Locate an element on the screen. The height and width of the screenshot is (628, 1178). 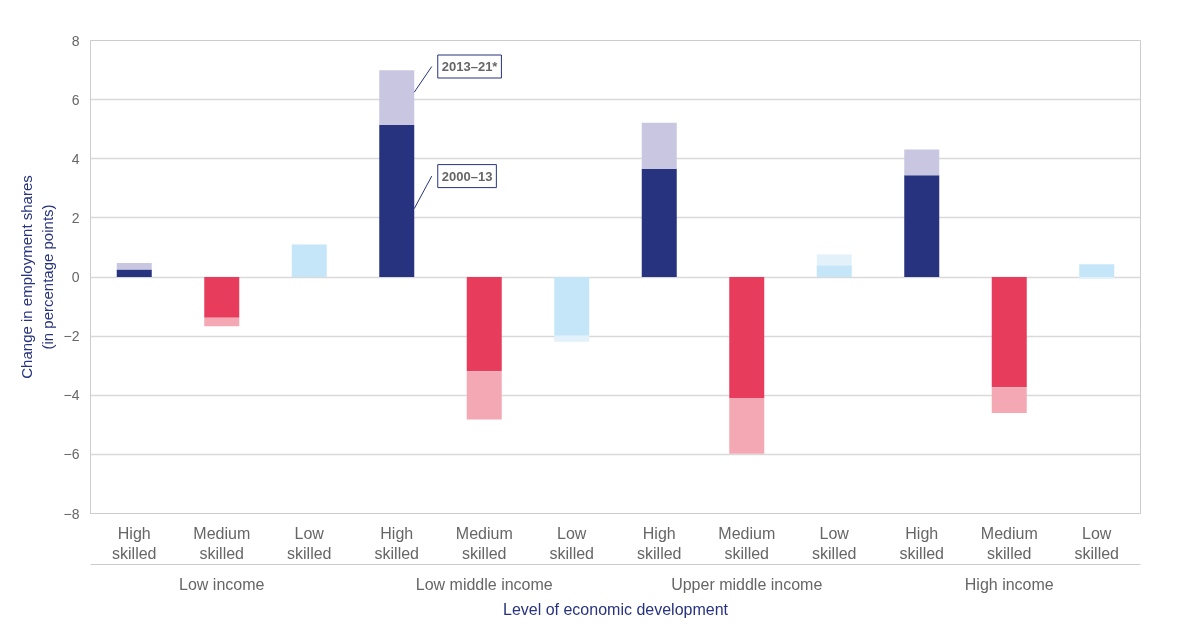
text: Low income is located at coordinates (222, 584).